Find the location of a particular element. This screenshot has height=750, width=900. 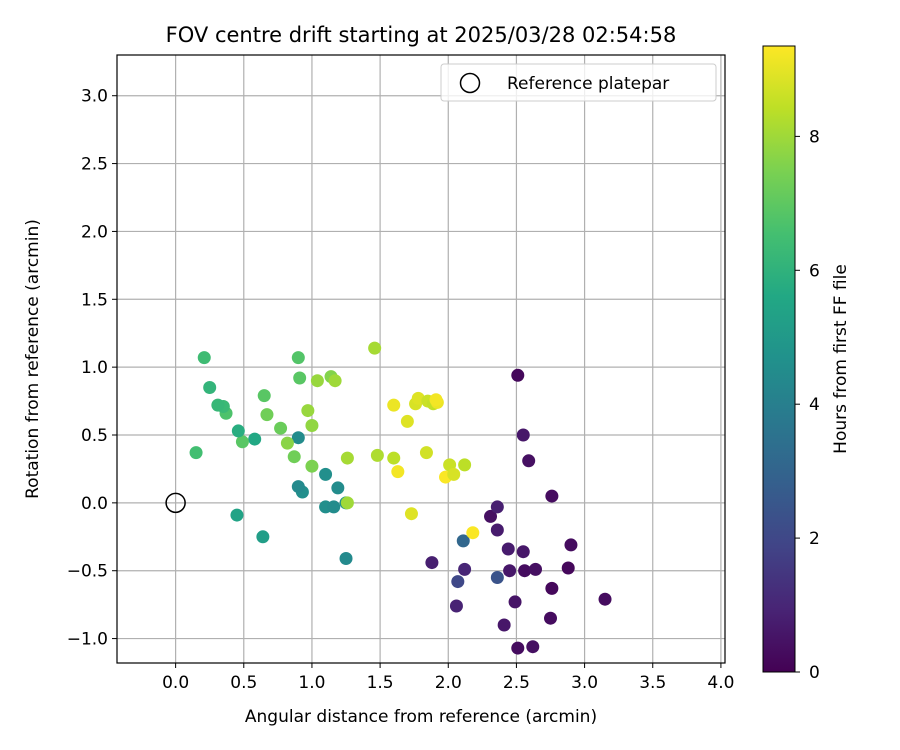

y-axis-label: Rotation from reference (arcmin) is located at coordinates (33, 359).